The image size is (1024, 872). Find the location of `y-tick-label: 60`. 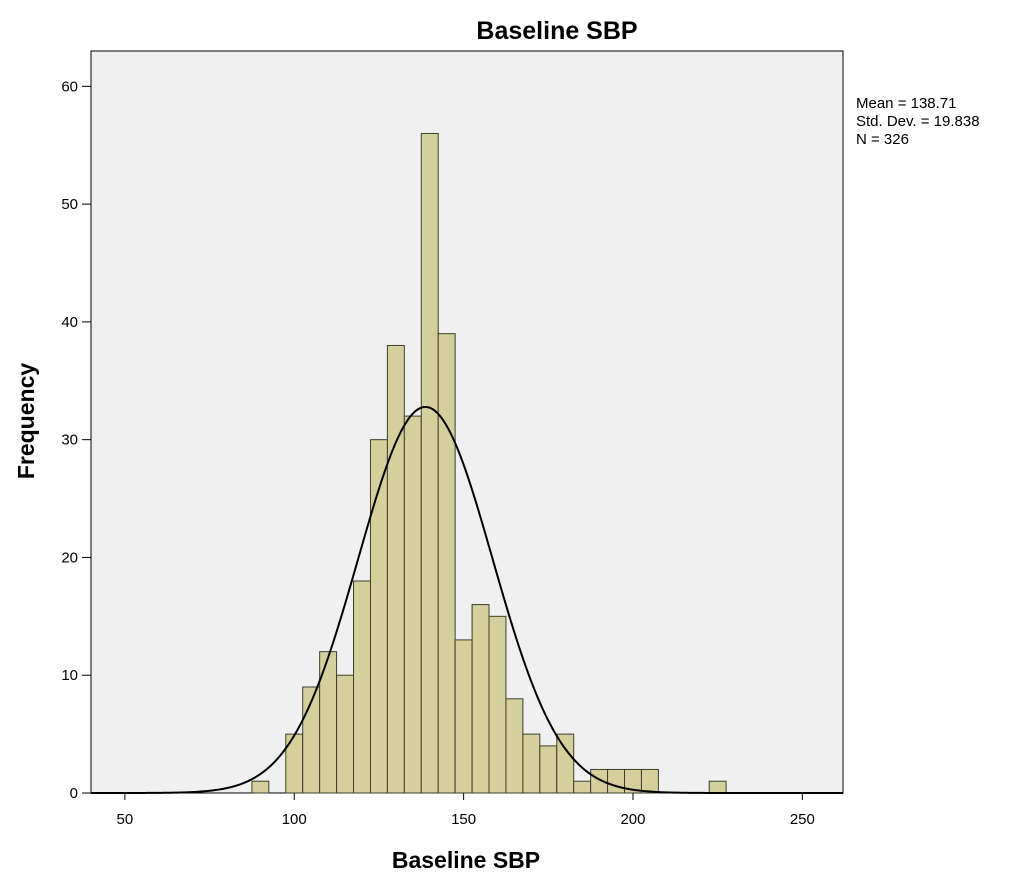

y-tick-label: 60 is located at coordinates (69, 86).